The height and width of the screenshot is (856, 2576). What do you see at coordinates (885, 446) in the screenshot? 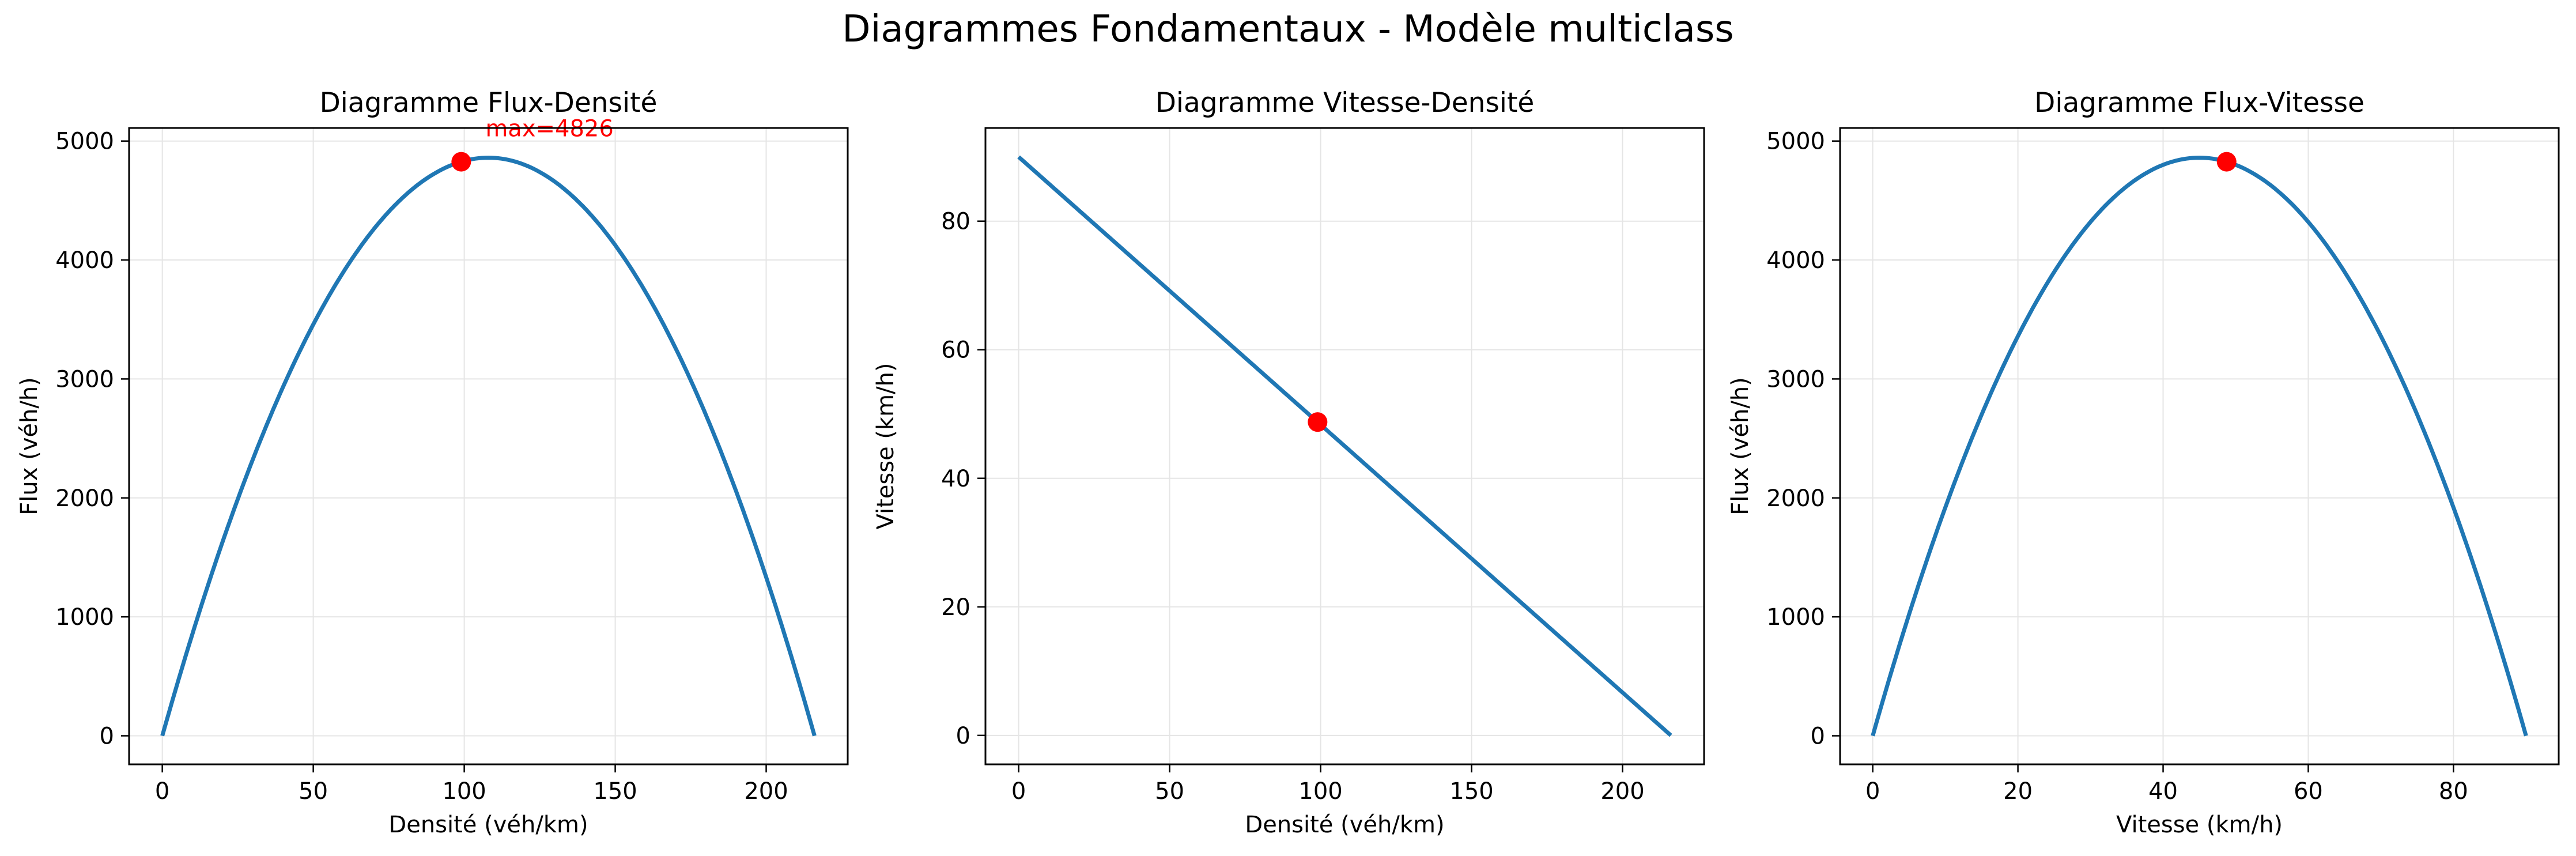
I see `y-axis-label: Vitesse (km/h)` at bounding box center [885, 446].